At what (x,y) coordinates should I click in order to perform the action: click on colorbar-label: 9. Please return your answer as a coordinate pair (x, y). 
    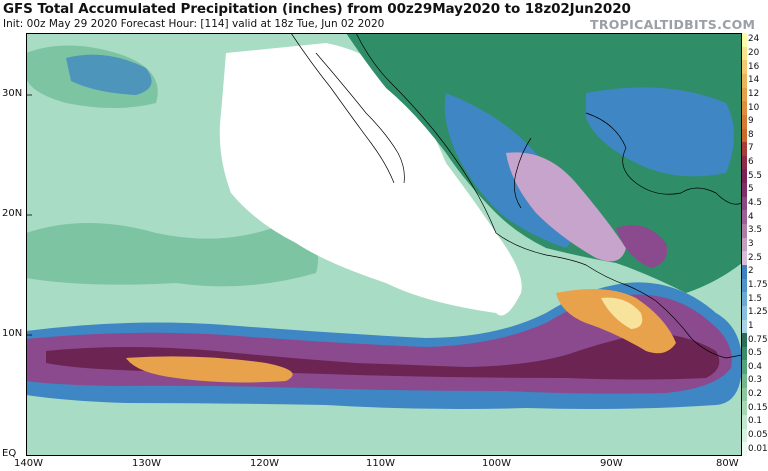
    Looking at the image, I should click on (751, 121).